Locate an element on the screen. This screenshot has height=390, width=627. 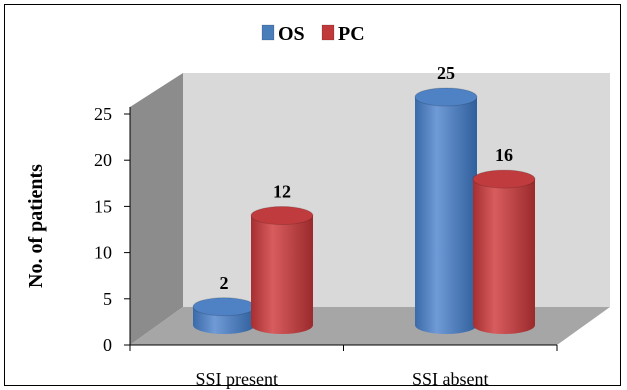
y-tick-label: 0 is located at coordinates (107, 345).